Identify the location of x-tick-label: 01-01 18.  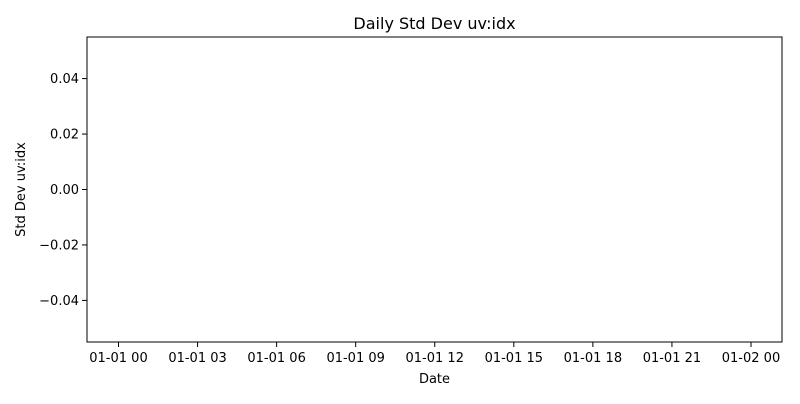
(593, 358).